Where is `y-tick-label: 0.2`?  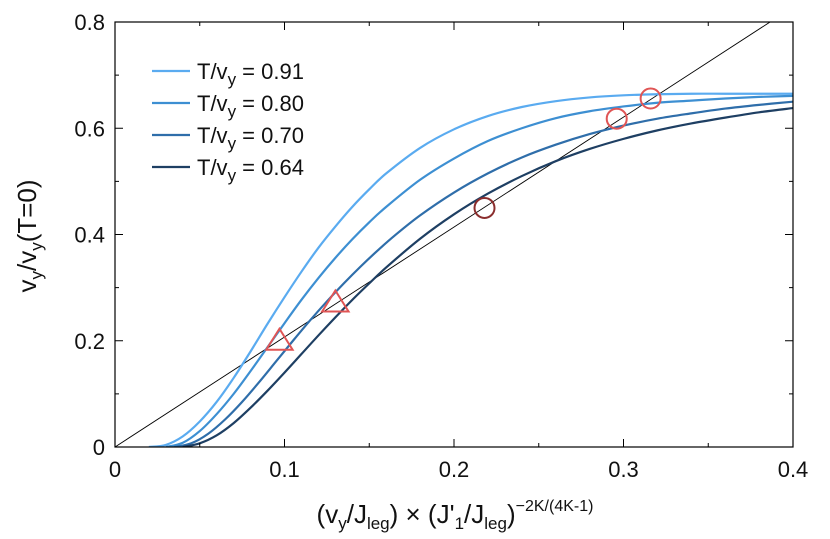 y-tick-label: 0.2 is located at coordinates (89, 341).